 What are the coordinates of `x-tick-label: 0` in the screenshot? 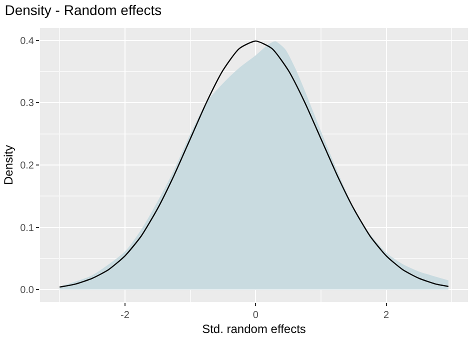 It's located at (255, 315).